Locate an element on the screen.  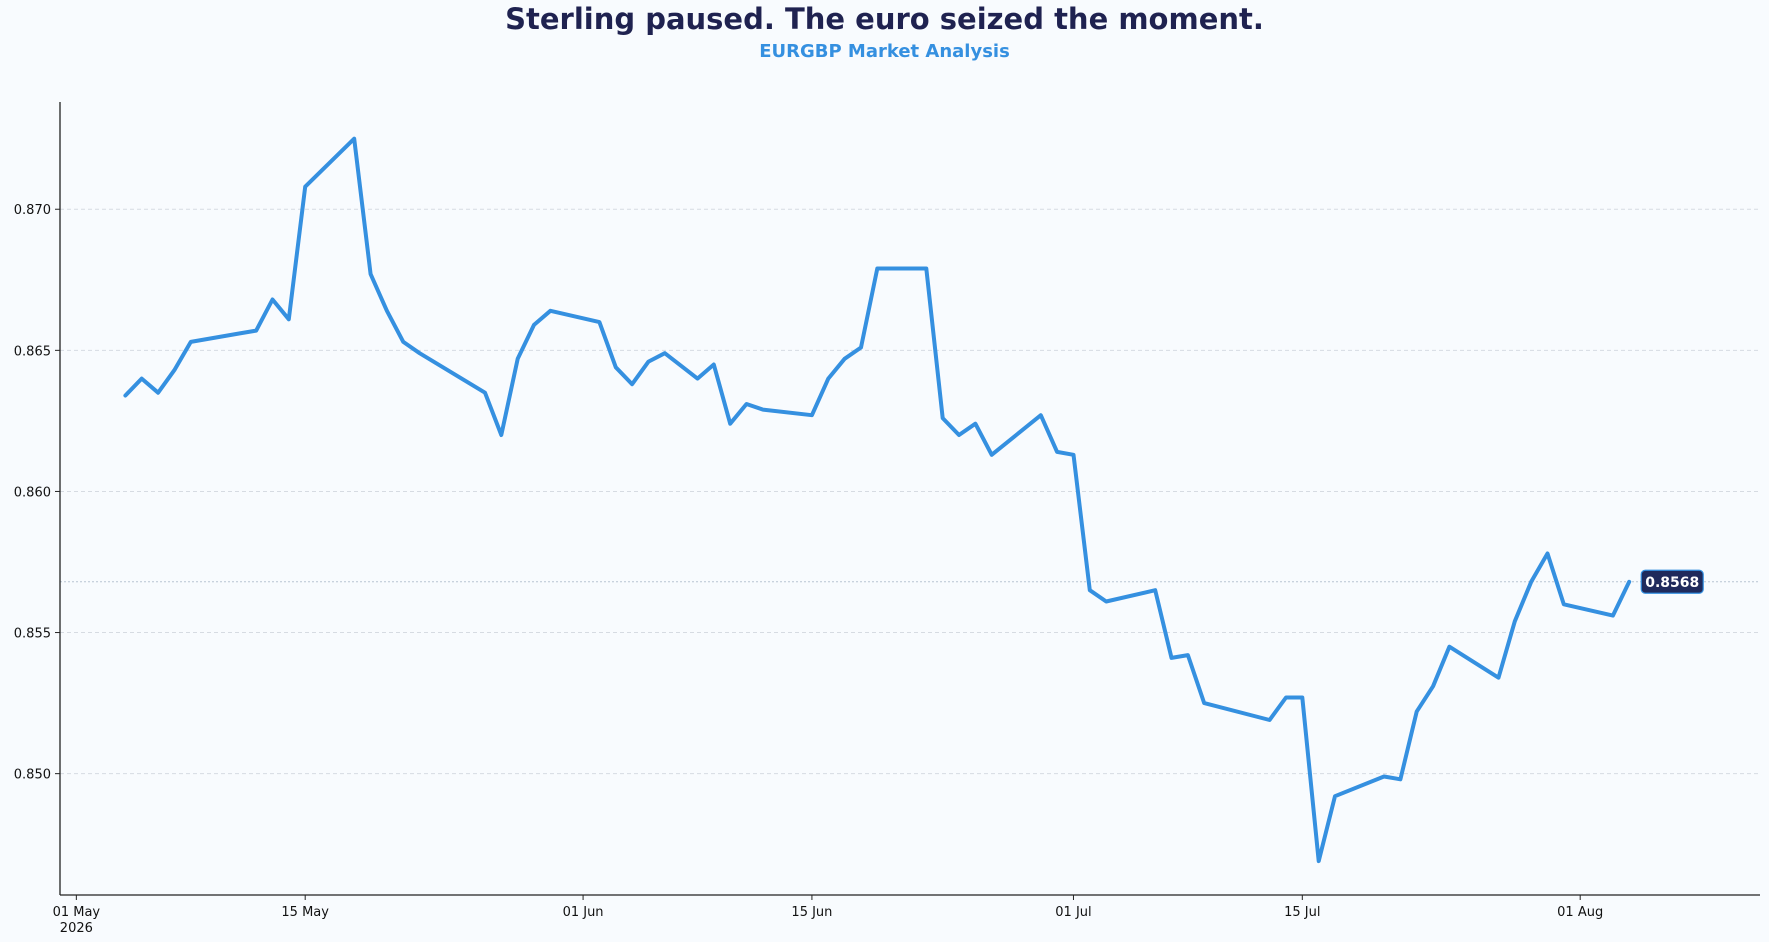
y-tick-label: 0.865 is located at coordinates (32, 351).